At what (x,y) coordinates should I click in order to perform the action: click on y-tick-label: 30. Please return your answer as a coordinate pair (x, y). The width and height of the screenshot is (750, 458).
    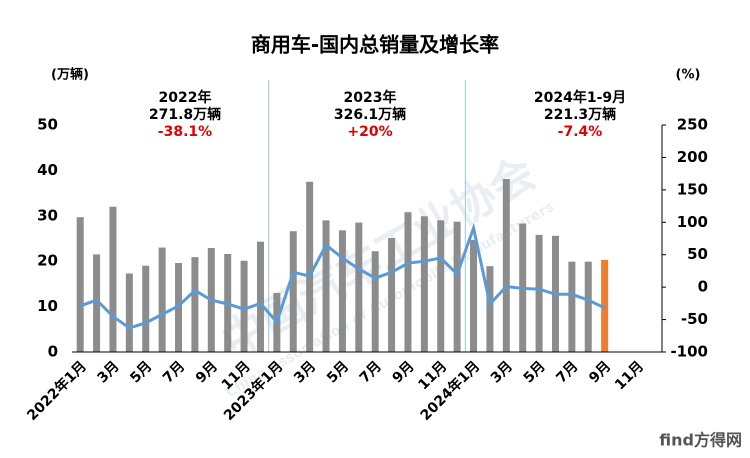
    Looking at the image, I should click on (47, 215).